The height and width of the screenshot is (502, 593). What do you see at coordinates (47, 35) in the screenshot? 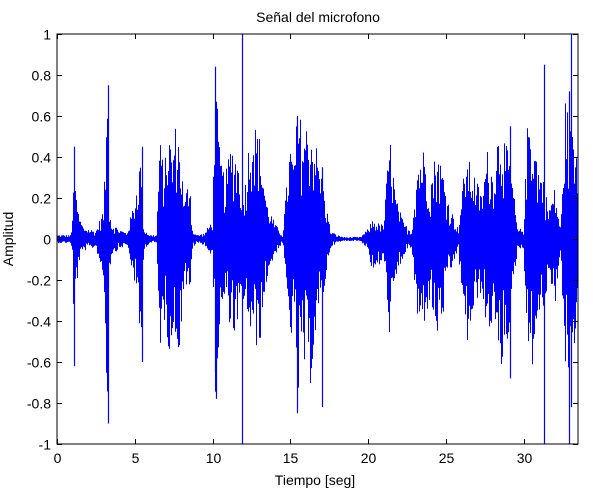
I see `y-tick-label: 1` at bounding box center [47, 35].